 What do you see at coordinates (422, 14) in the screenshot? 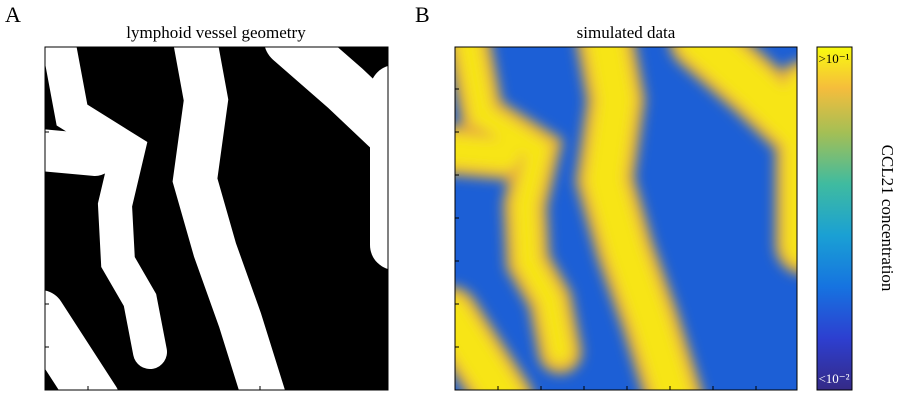
I see `panel-label: B` at bounding box center [422, 14].